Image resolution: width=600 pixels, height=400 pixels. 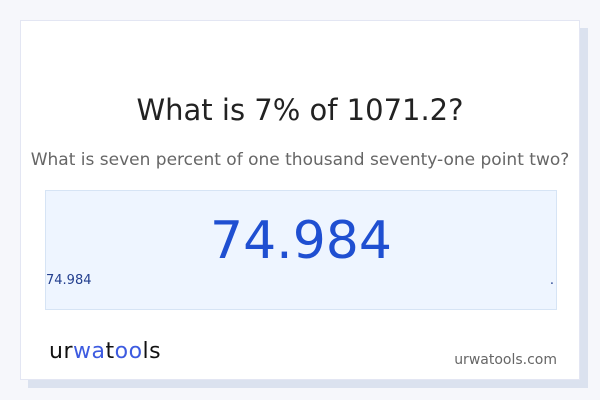 What do you see at coordinates (105, 351) in the screenshot?
I see `urwatools-logo: urwatools` at bounding box center [105, 351].